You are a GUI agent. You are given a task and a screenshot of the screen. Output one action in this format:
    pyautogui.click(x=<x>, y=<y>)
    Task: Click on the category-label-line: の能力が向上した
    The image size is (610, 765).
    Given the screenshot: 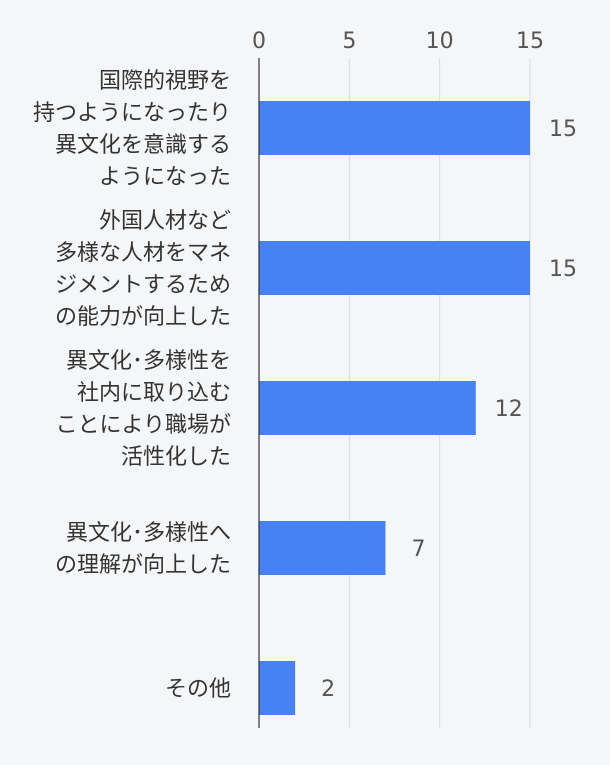 What is the action you would take?
    pyautogui.click(x=143, y=317)
    